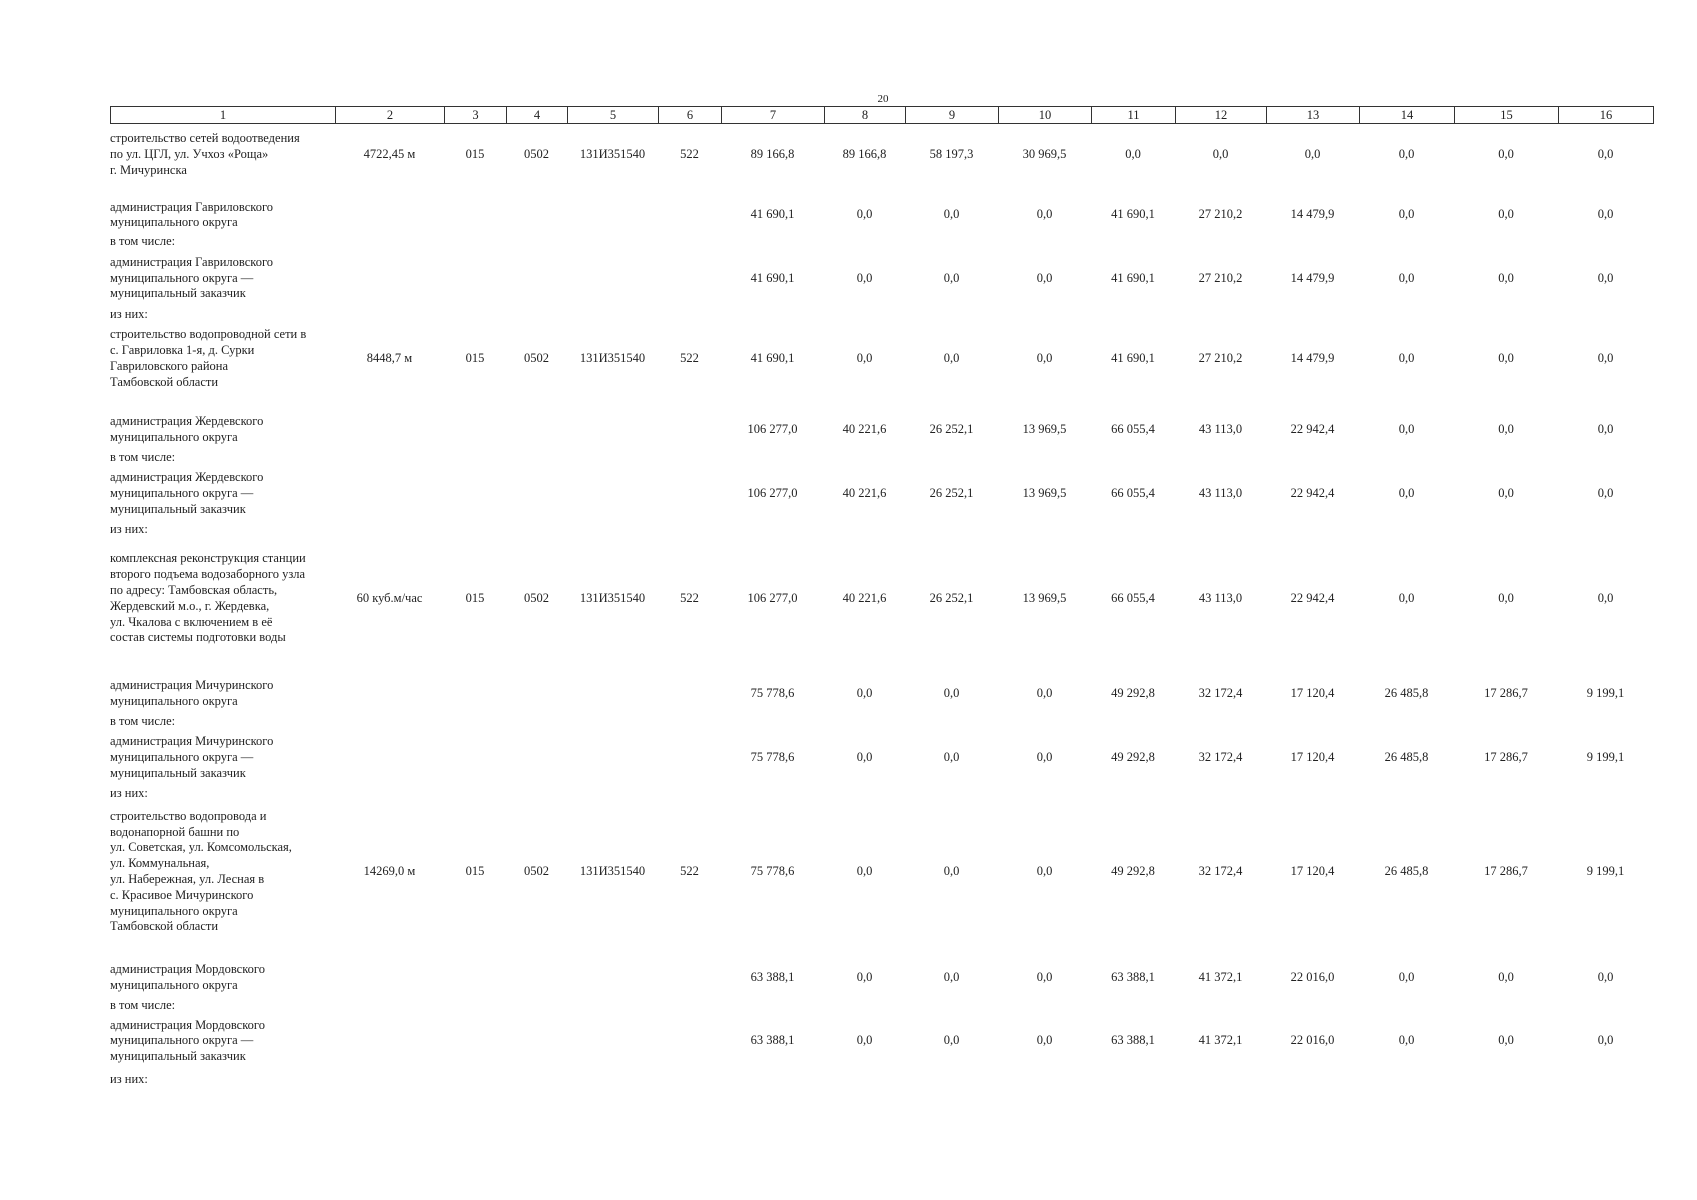  I want to click on cell: 58 197,3, so click(951, 154).